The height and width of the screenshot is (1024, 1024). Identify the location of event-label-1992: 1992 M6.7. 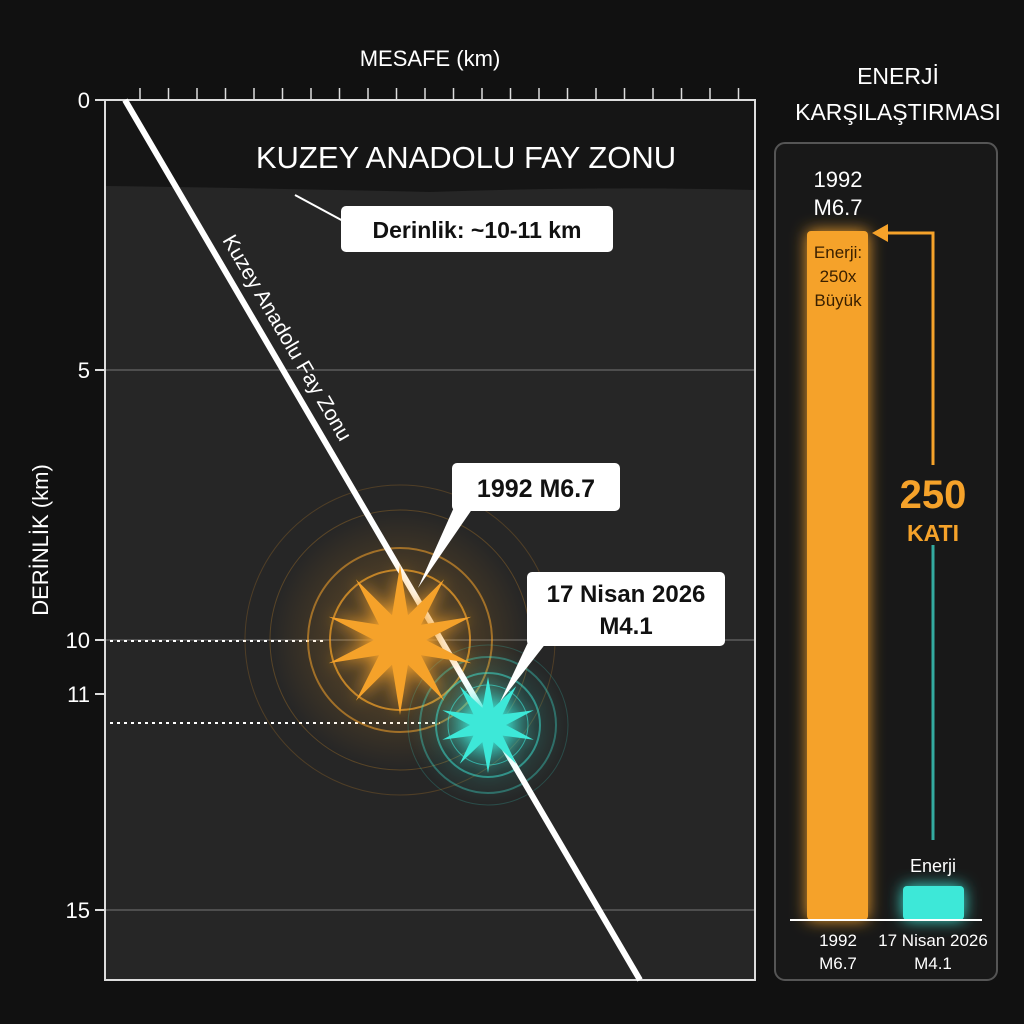
(536, 489).